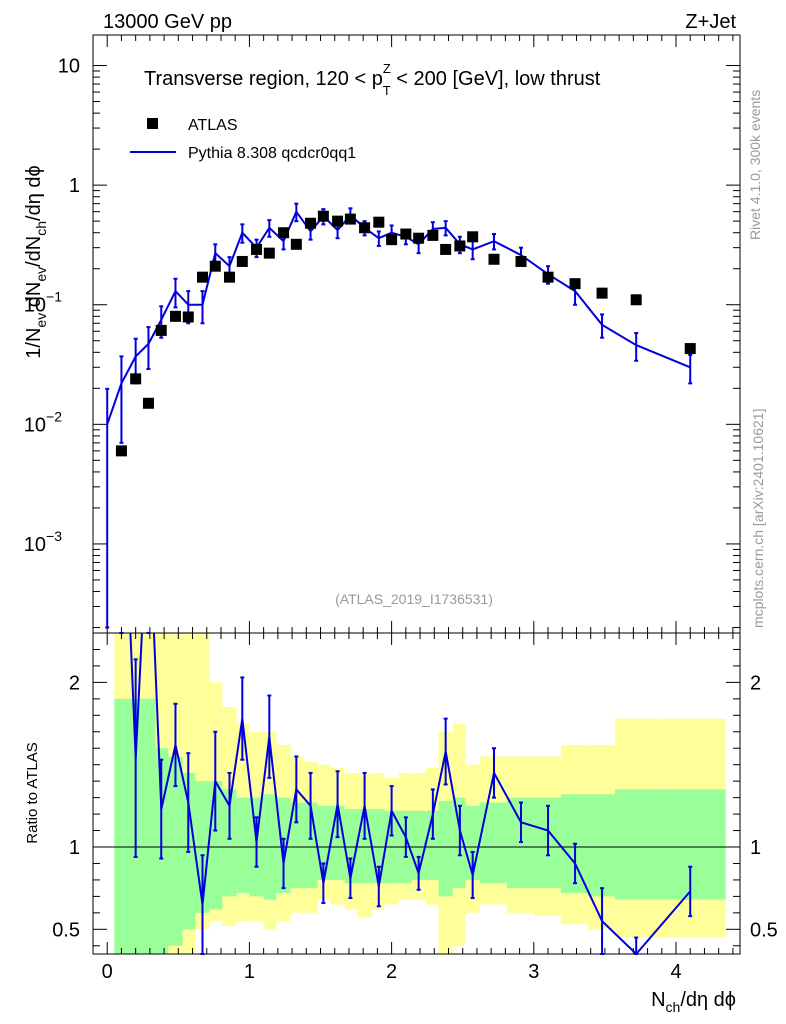 This screenshot has width=786, height=1024. I want to click on legend-atlas-label: ATLAS, so click(213, 125).